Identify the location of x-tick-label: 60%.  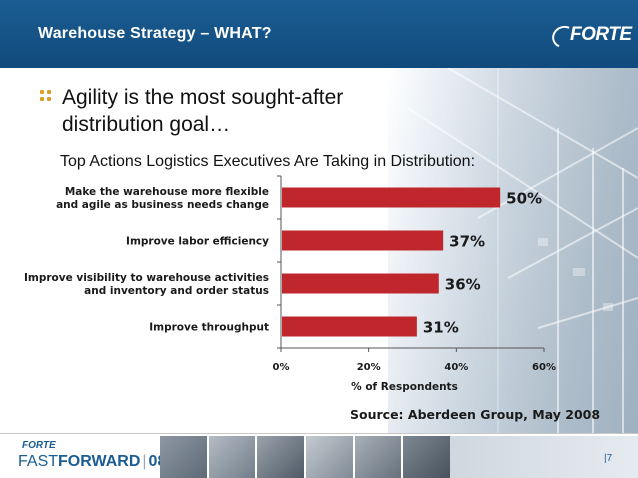
(544, 367).